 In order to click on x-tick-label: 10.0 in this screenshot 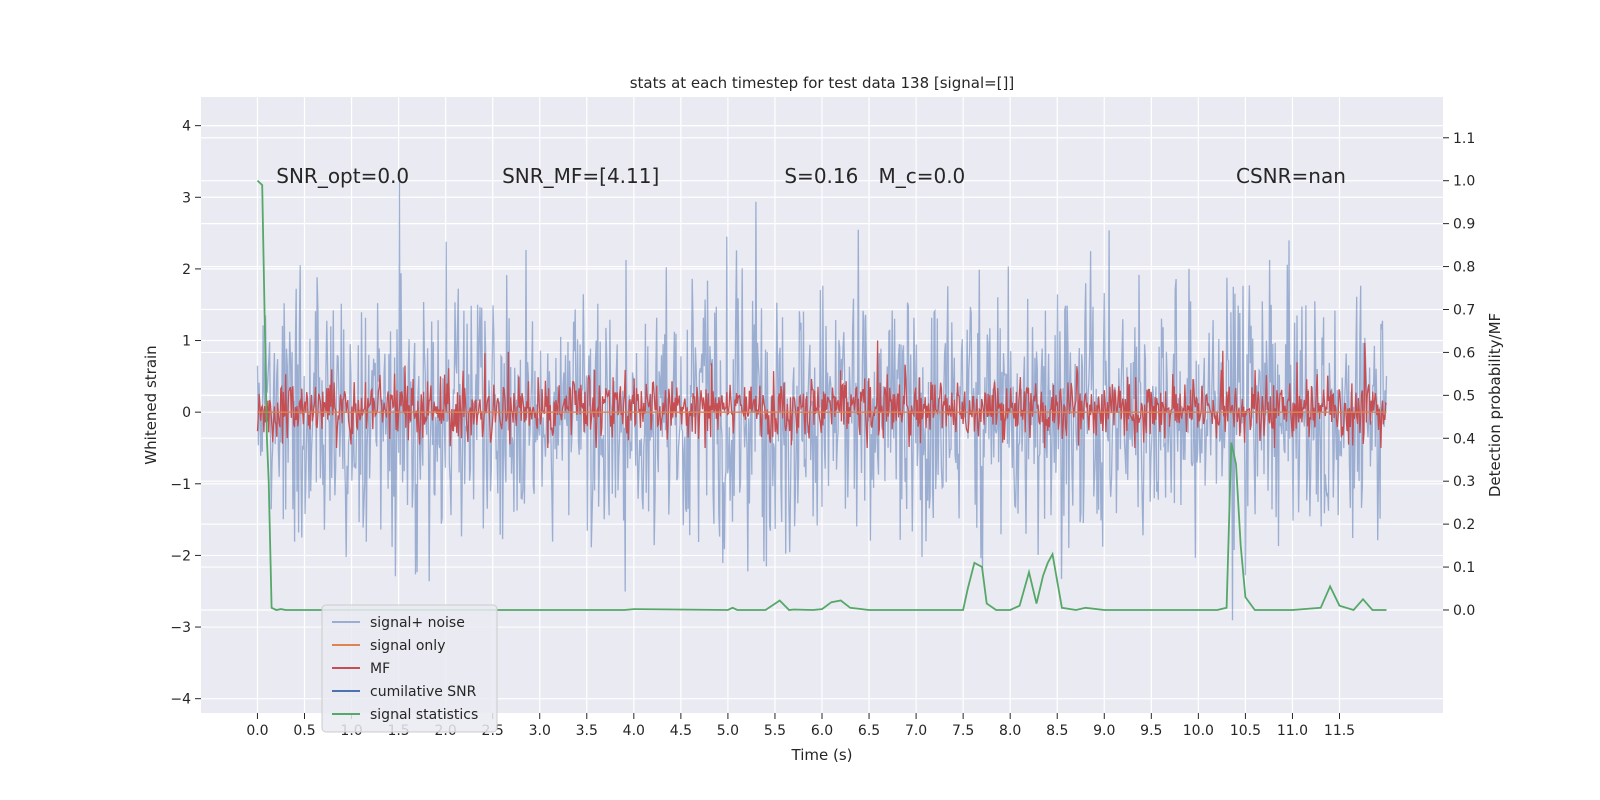, I will do `click(1198, 731)`.